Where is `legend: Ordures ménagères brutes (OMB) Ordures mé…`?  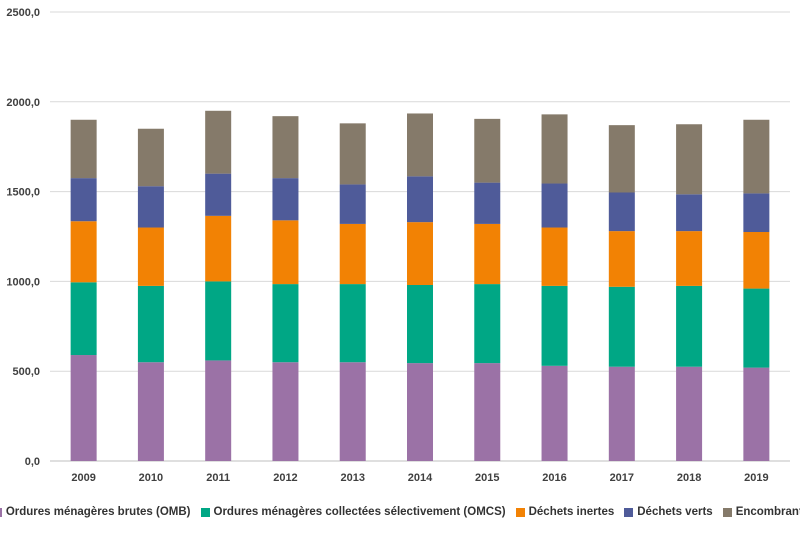
legend: Ordures ménagères brutes (OMB) Ordures mé… is located at coordinates (400, 512).